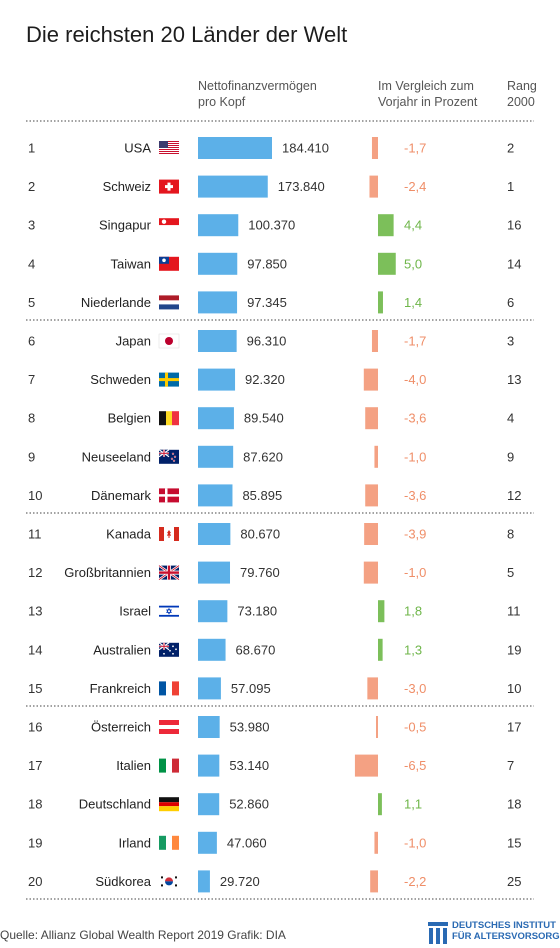  I want to click on change-value-label: 4,4, so click(413, 225).